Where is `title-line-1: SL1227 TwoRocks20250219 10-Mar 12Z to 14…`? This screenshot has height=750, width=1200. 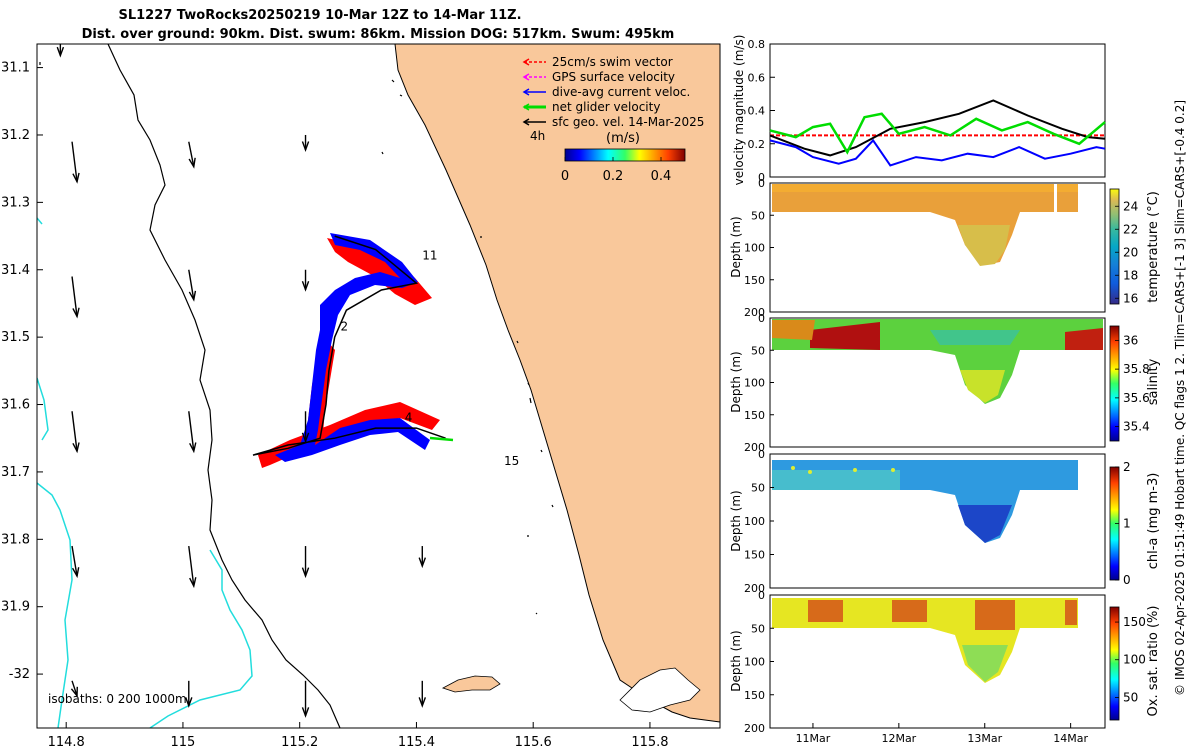 title-line-1: SL1227 TwoRocks20250219 10-Mar 12Z to 14… is located at coordinates (319, 15).